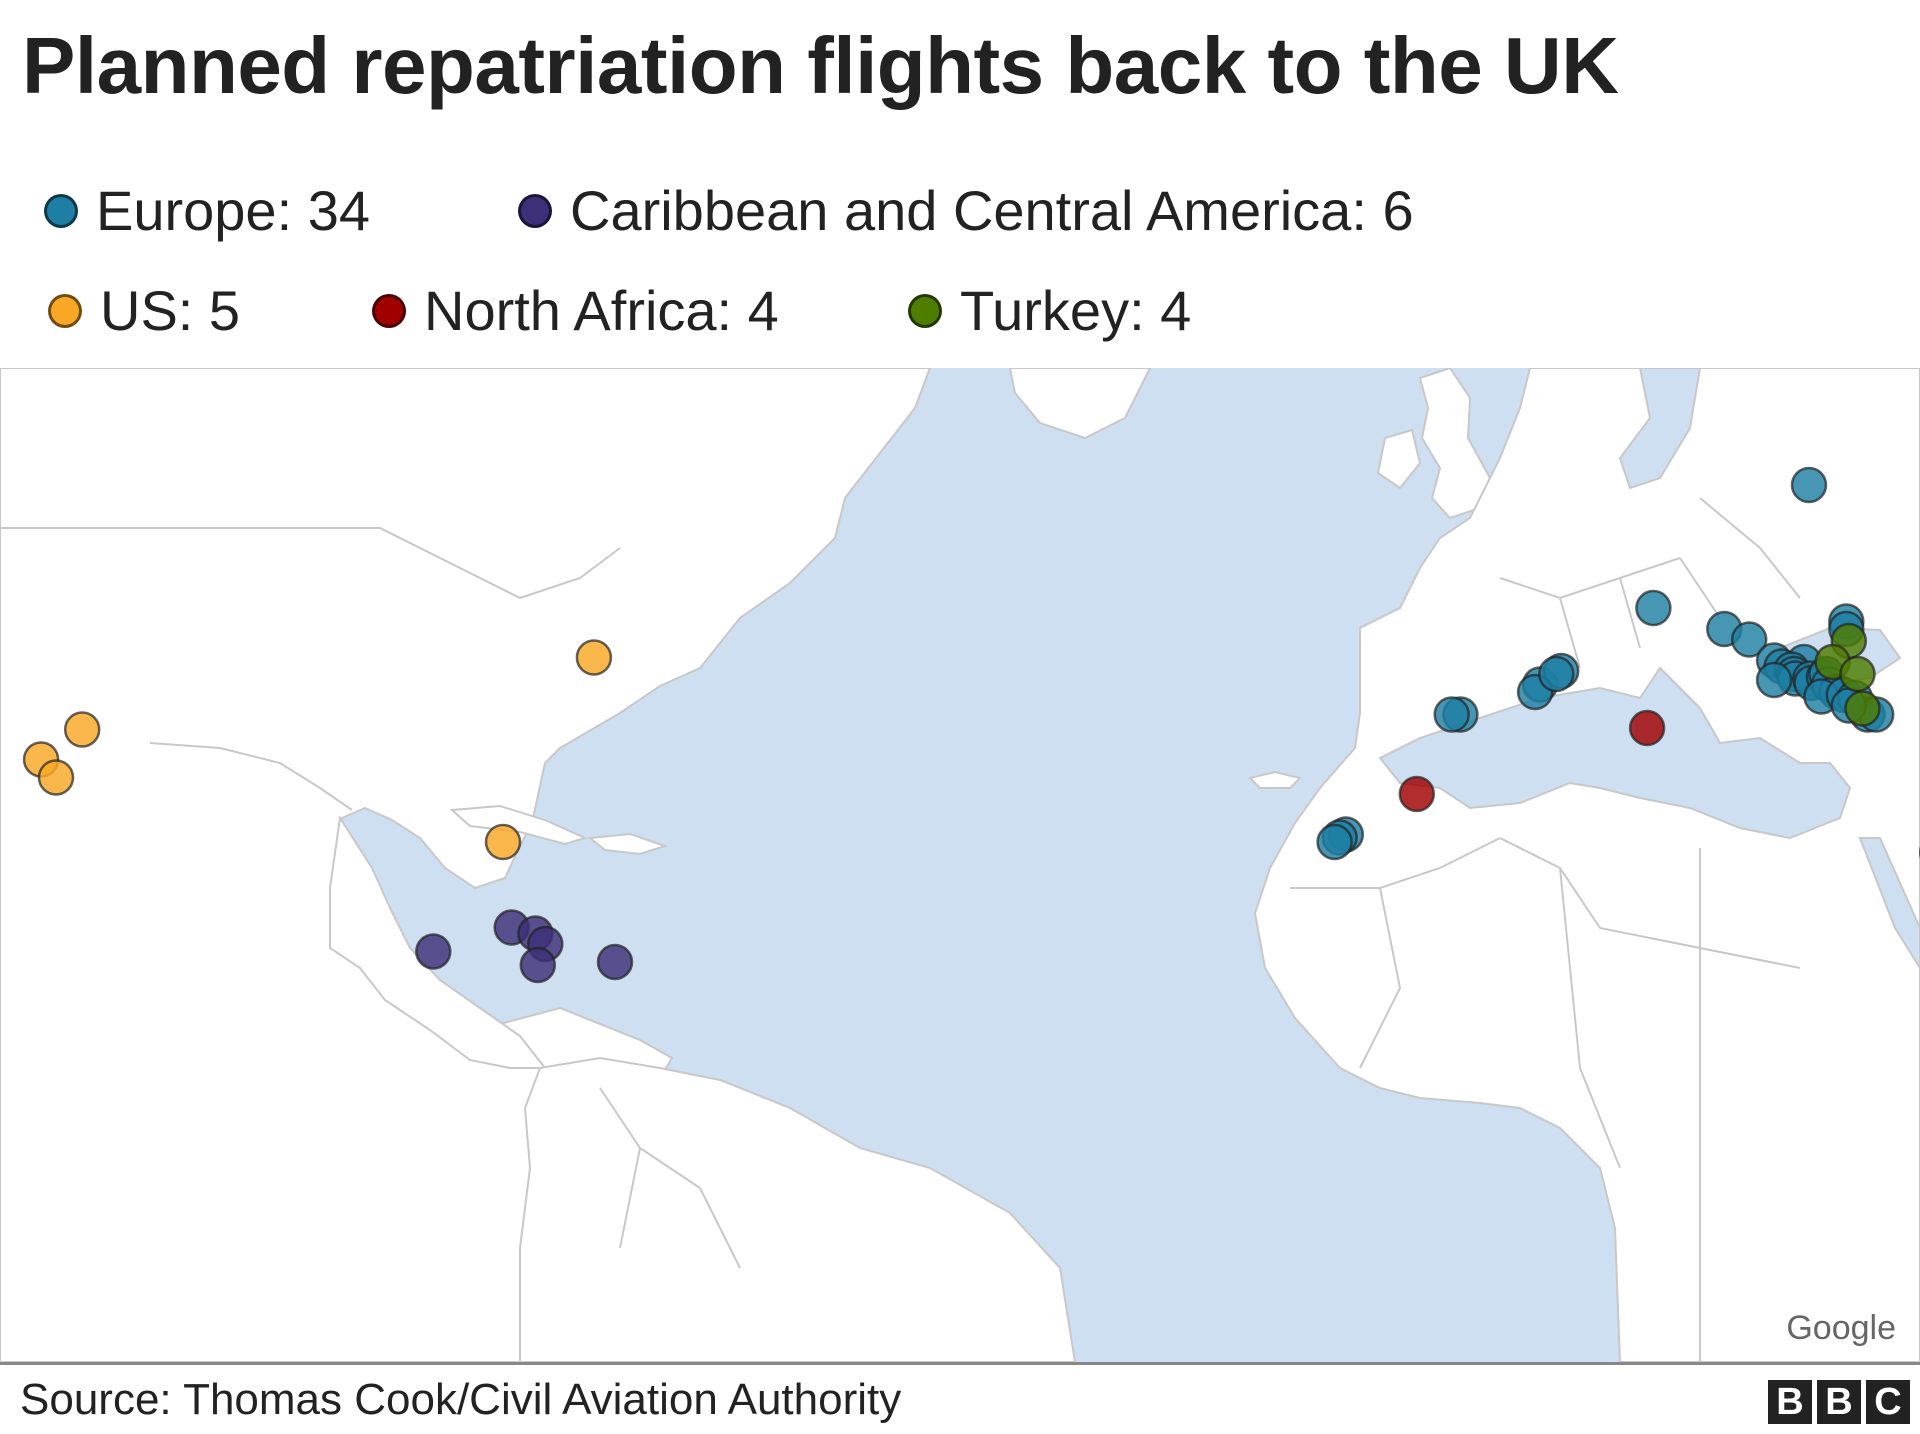 The image size is (1920, 1434). Describe the element at coordinates (1650, 583) in the screenshot. I see `europe-borders` at that location.